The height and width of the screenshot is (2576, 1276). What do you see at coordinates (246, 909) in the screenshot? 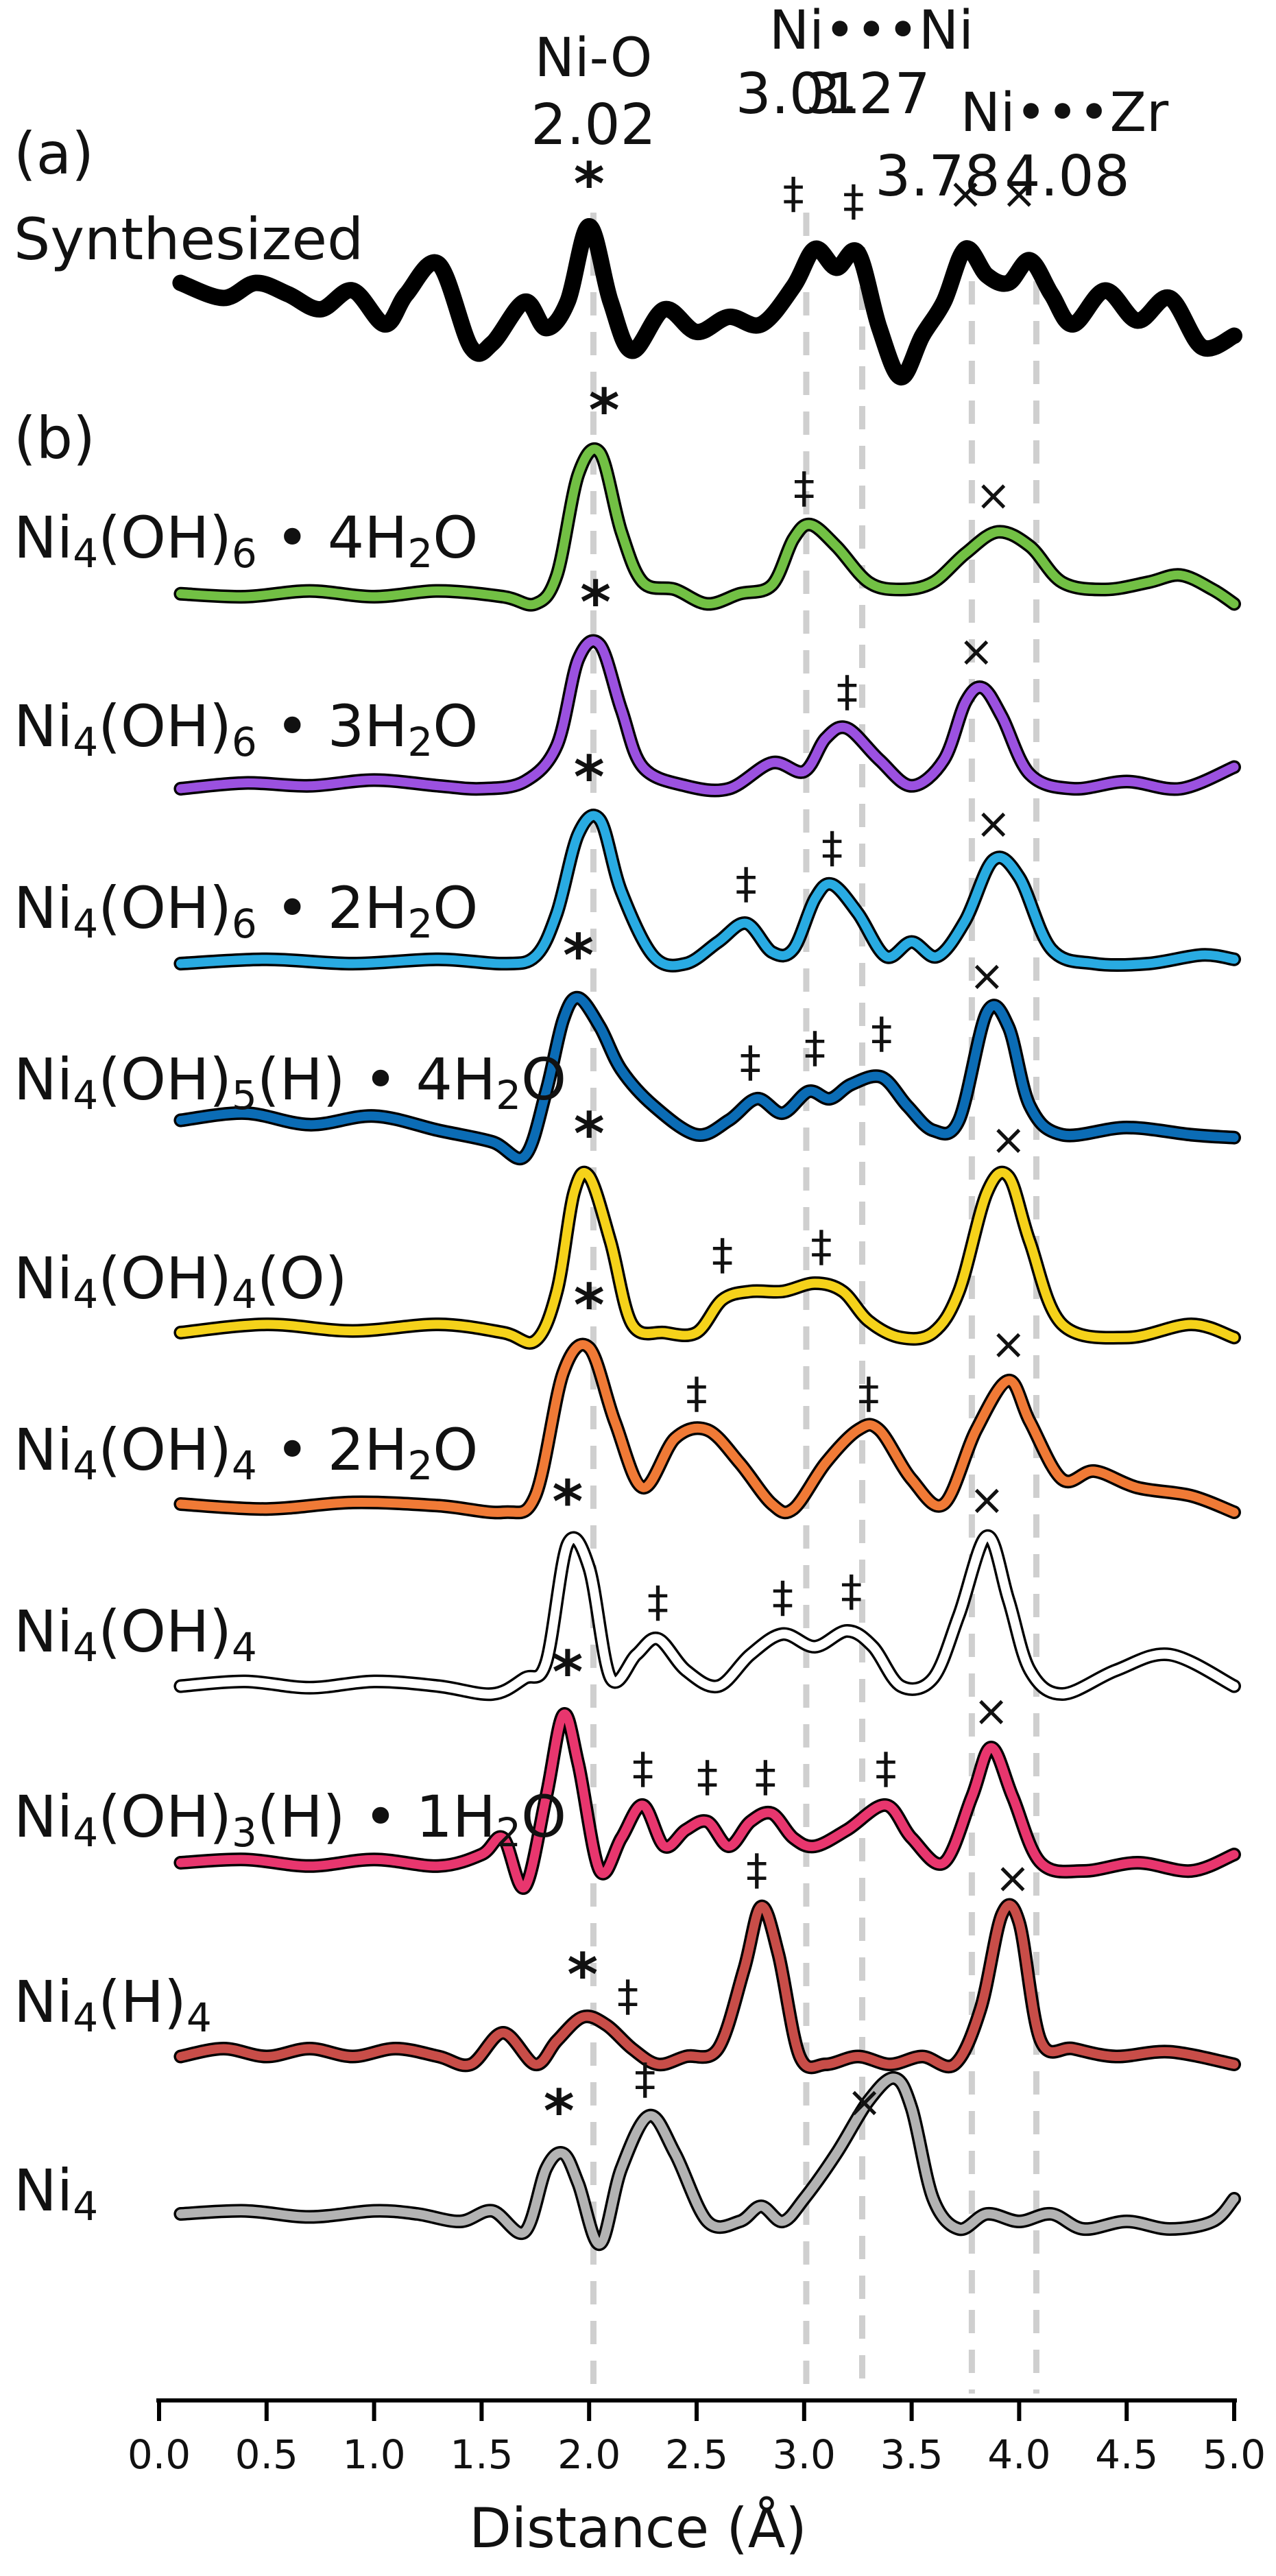
I see `series-label: Ni4(OH)6 • 2H2O` at bounding box center [246, 909].